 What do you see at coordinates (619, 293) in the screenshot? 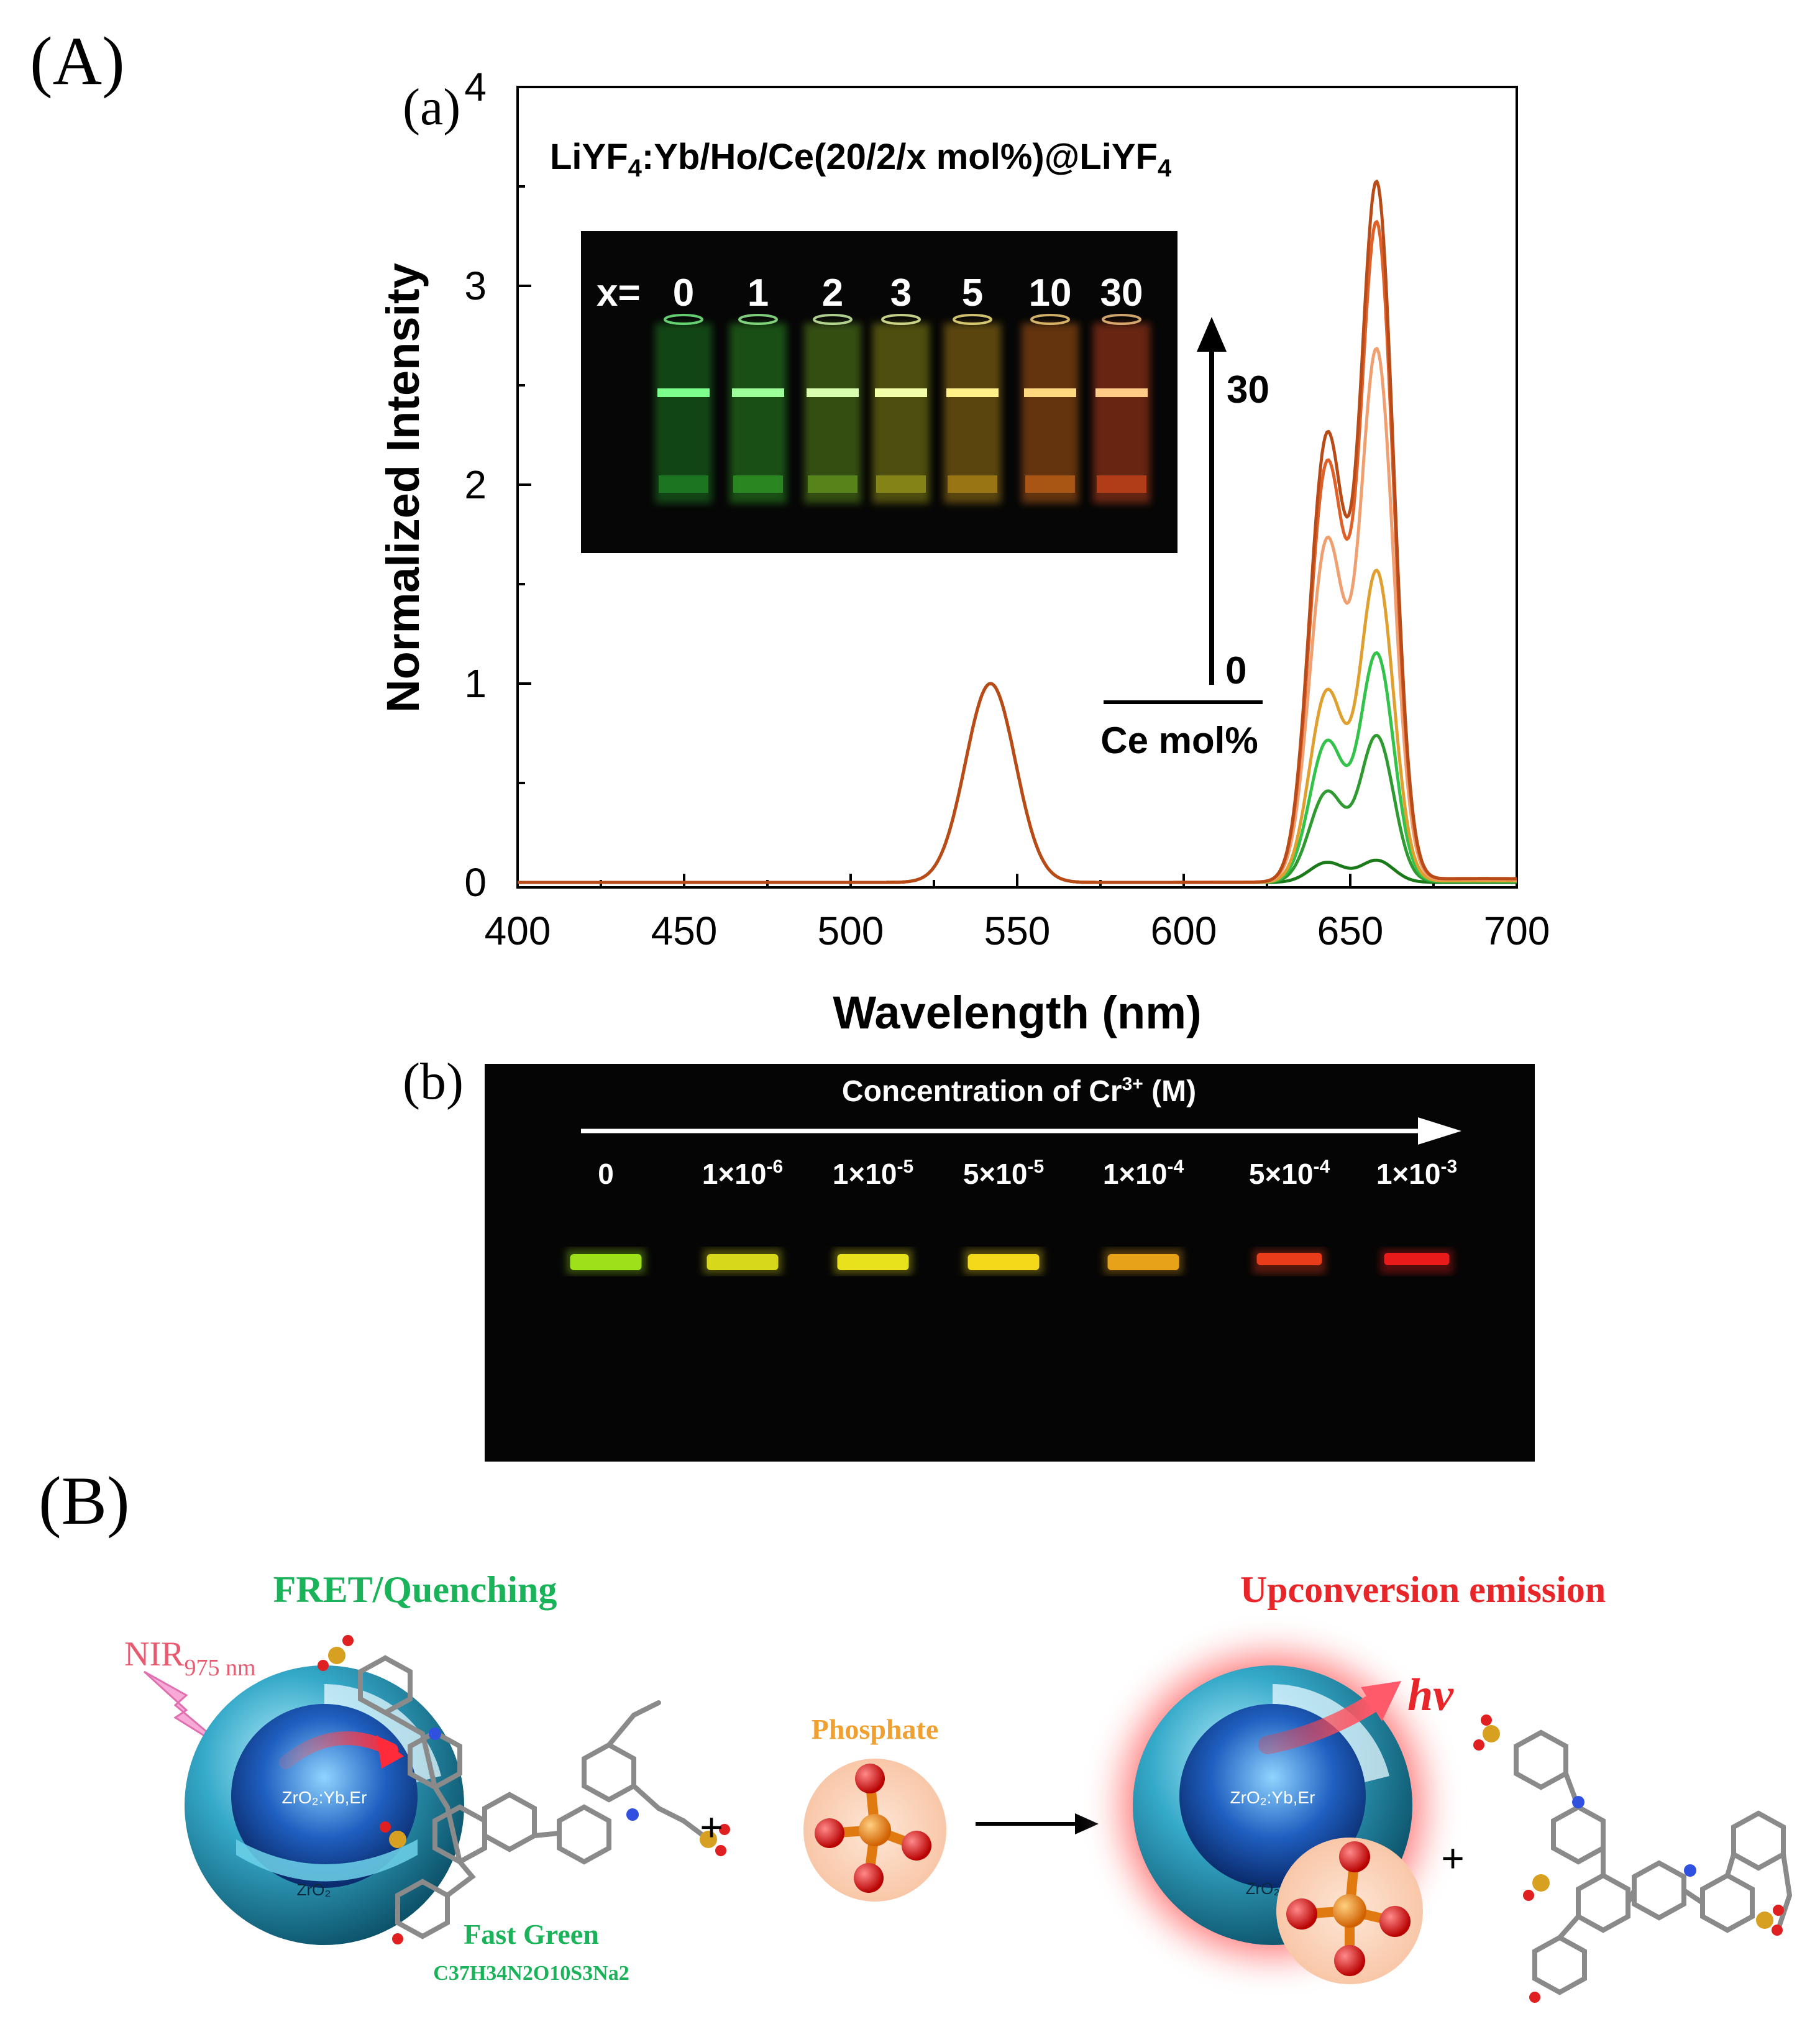
I see `inset-x-prefix: x=` at bounding box center [619, 293].